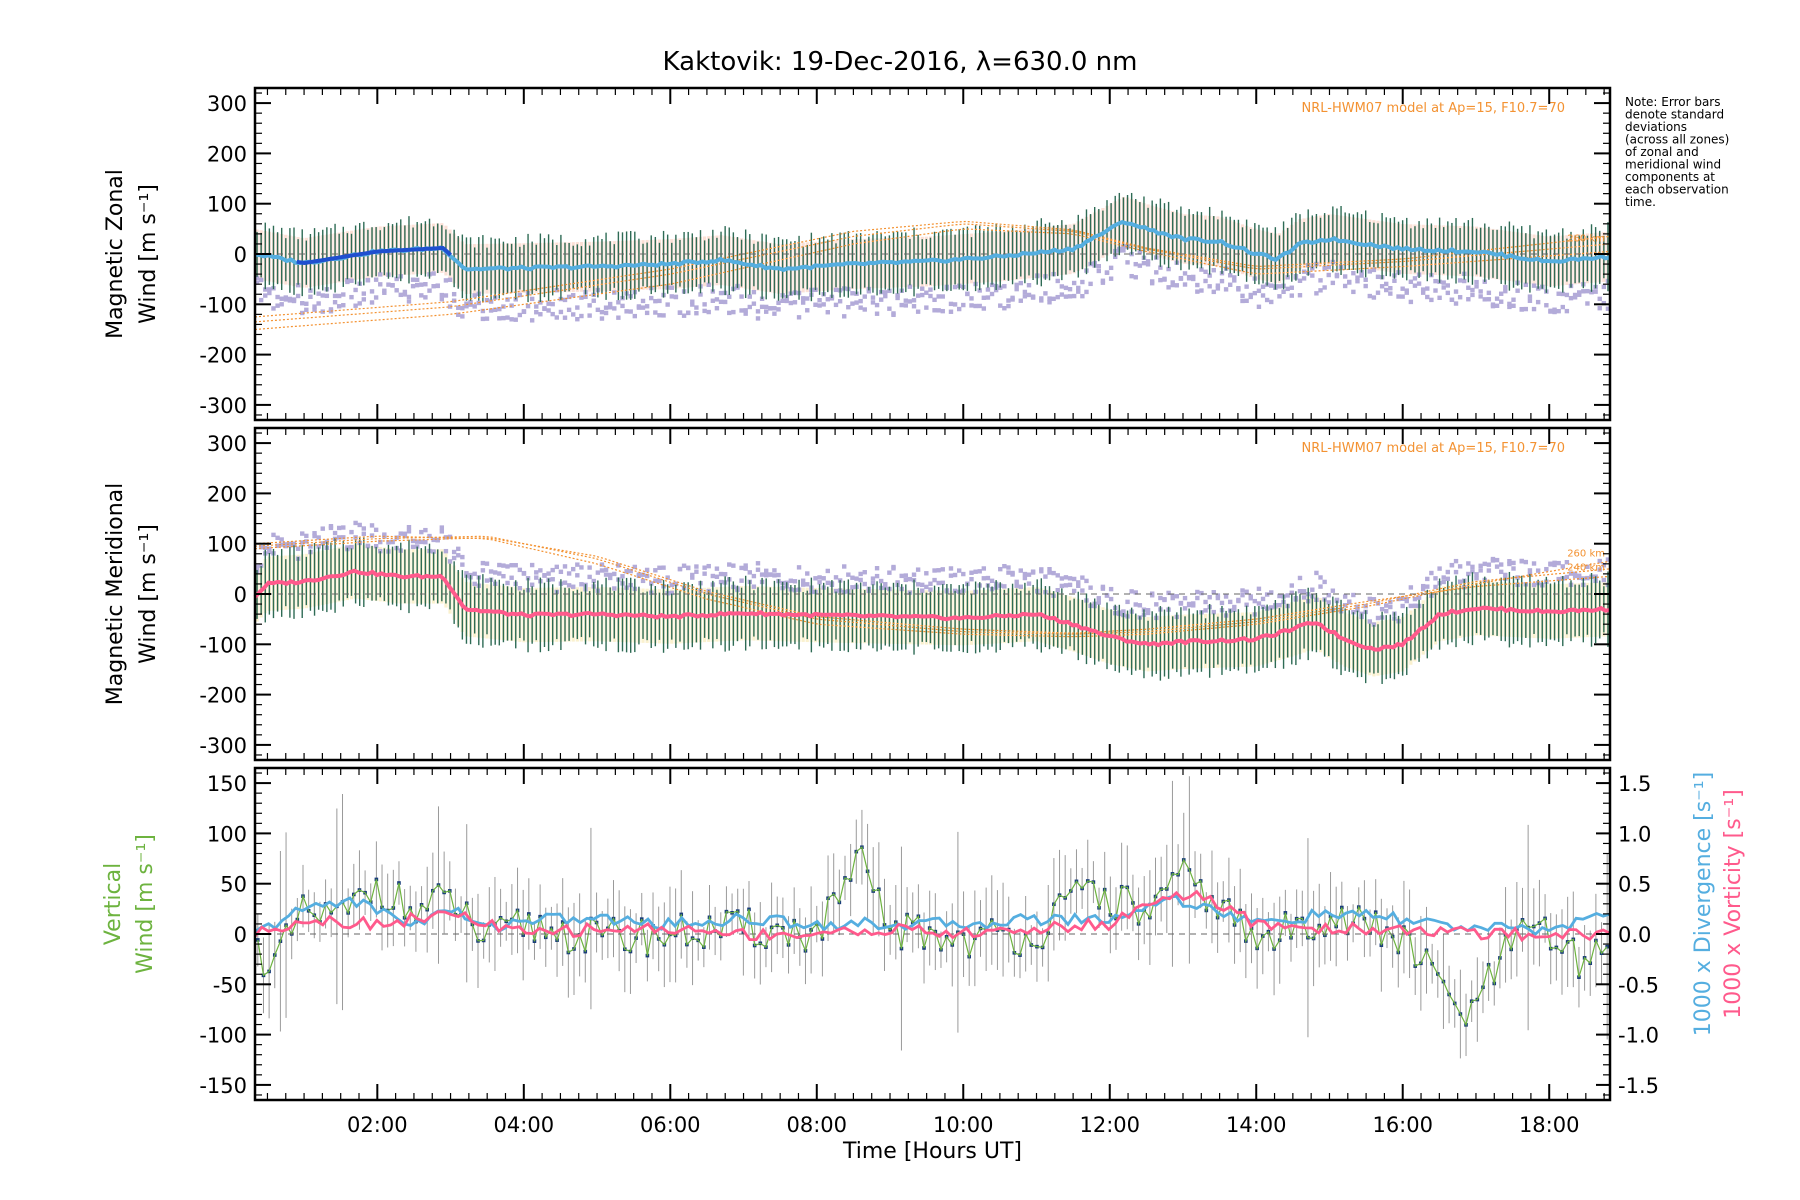  I want to click on note-line: deviations, so click(1656, 127).